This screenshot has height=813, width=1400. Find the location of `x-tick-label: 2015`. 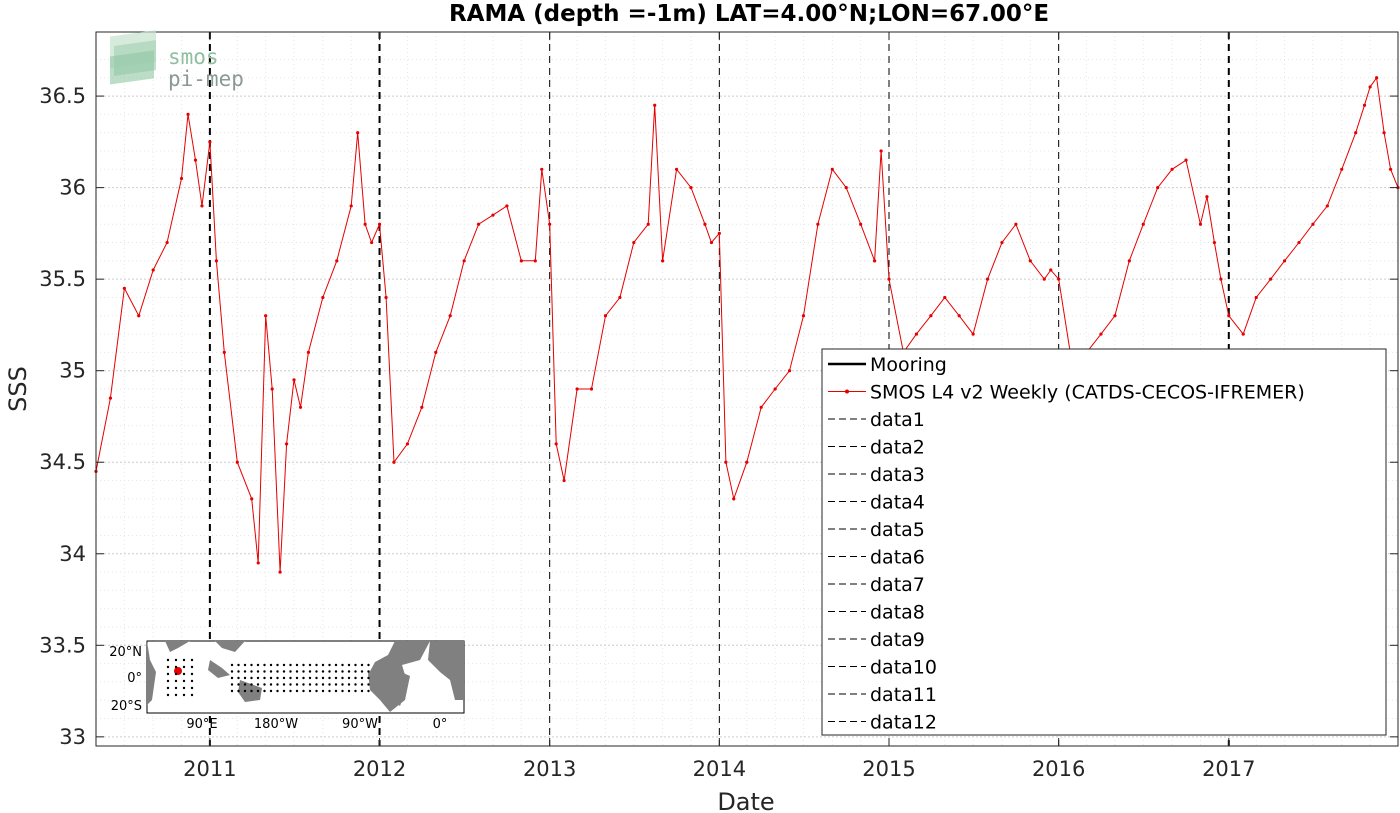

x-tick-label: 2015 is located at coordinates (888, 769).